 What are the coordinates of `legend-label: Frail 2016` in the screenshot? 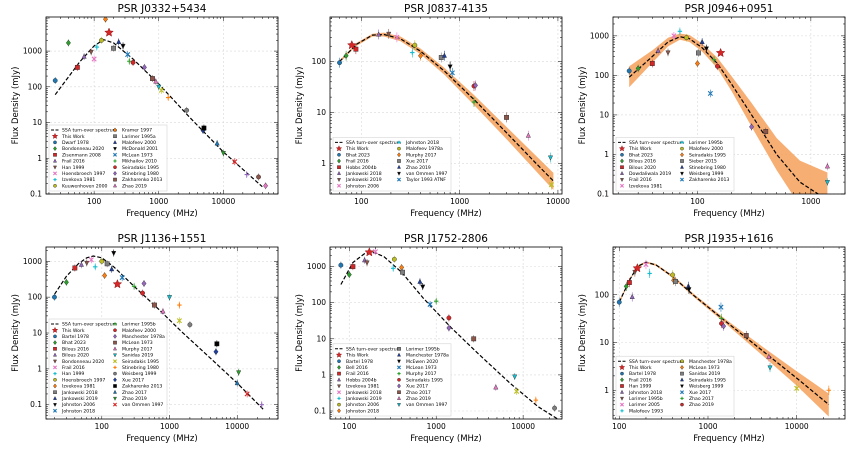 It's located at (73, 162).